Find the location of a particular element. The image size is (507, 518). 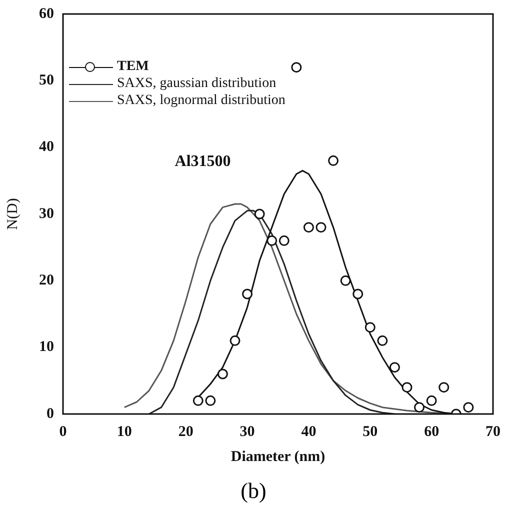

legend-label: SAXS, gaussian distribution is located at coordinates (196, 84).